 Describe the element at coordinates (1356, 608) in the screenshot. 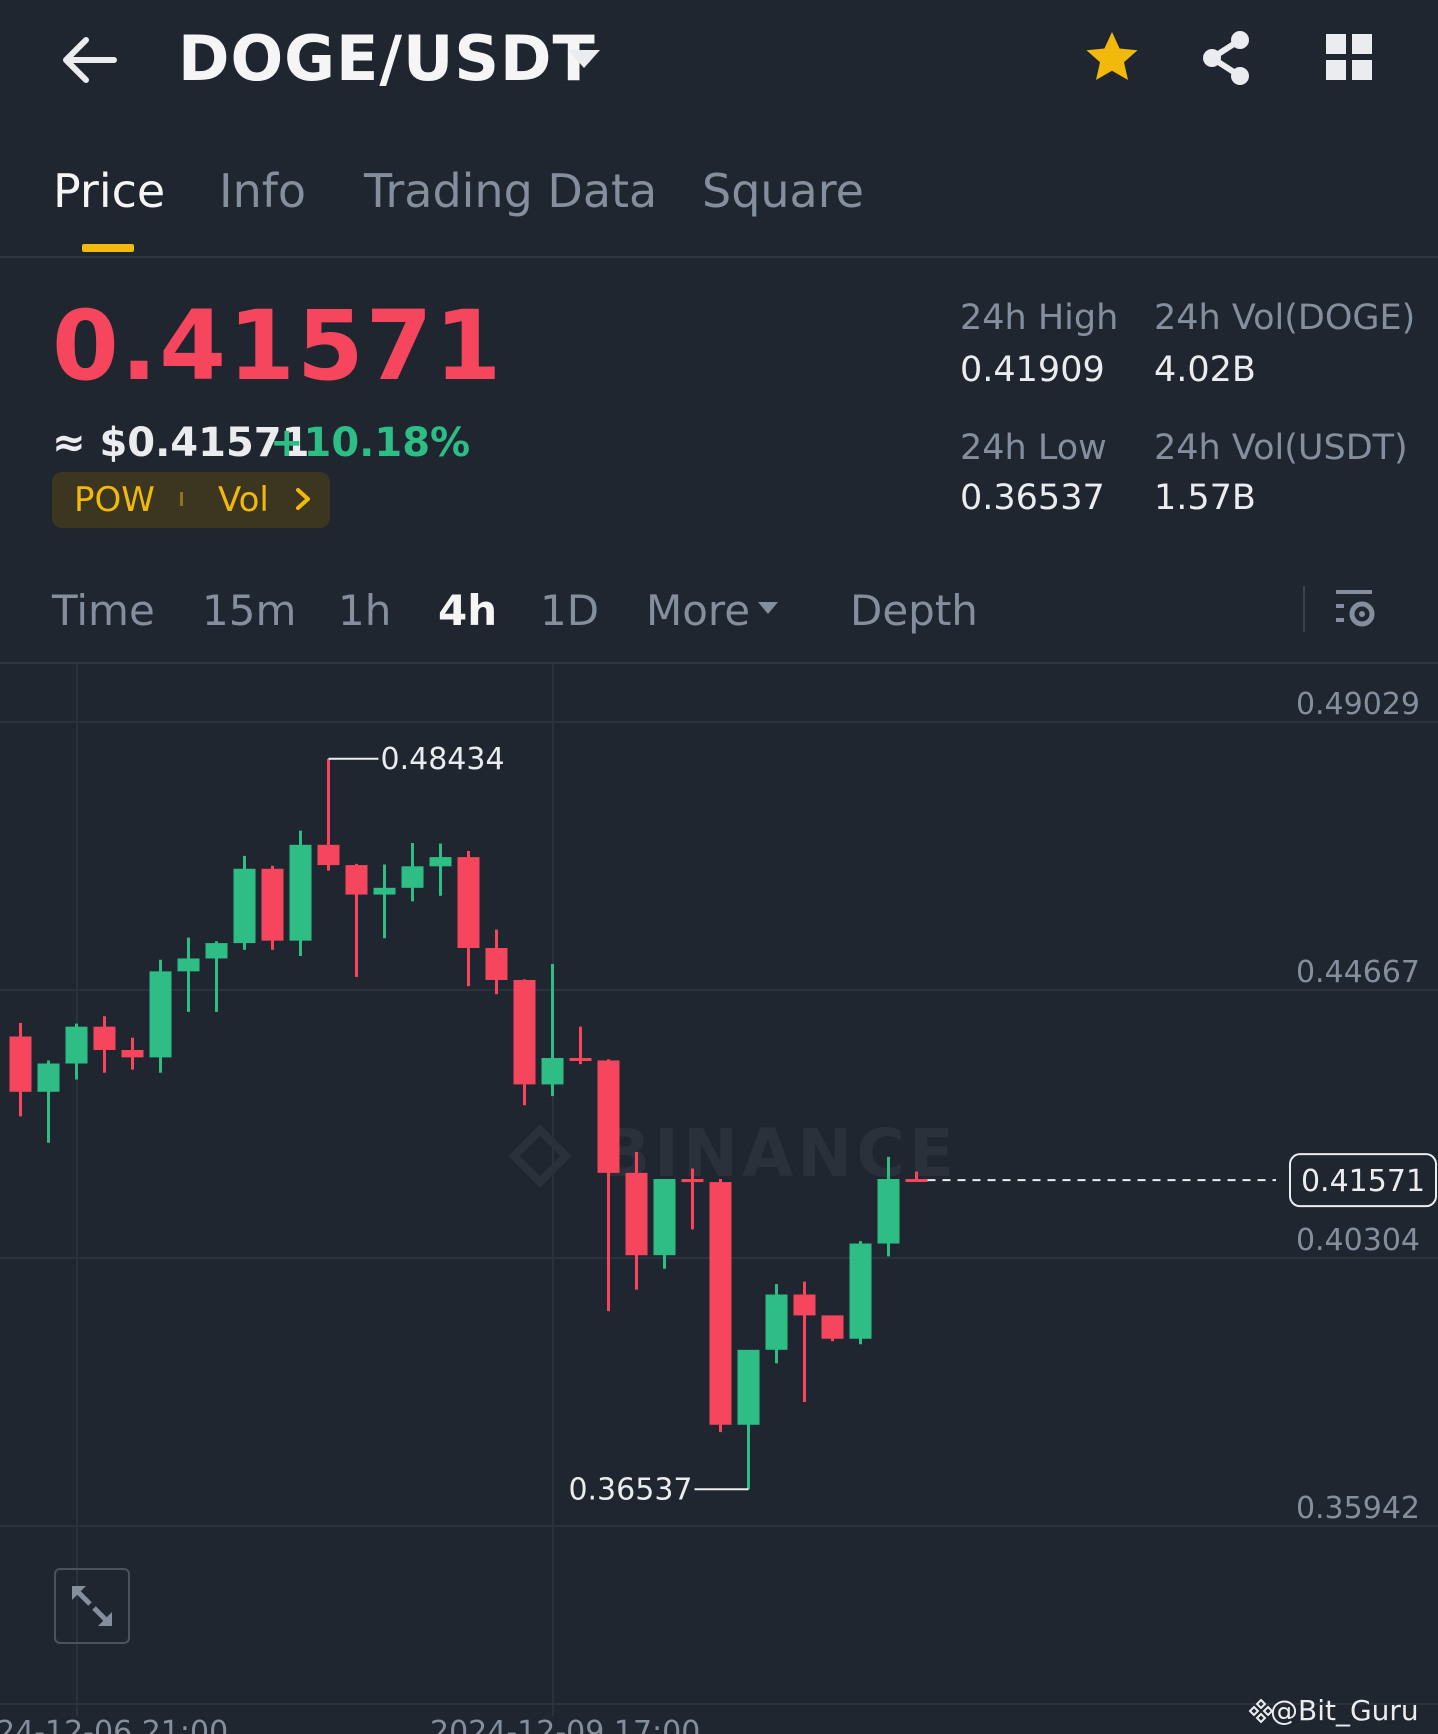

I see `chart-settings-icon` at that location.